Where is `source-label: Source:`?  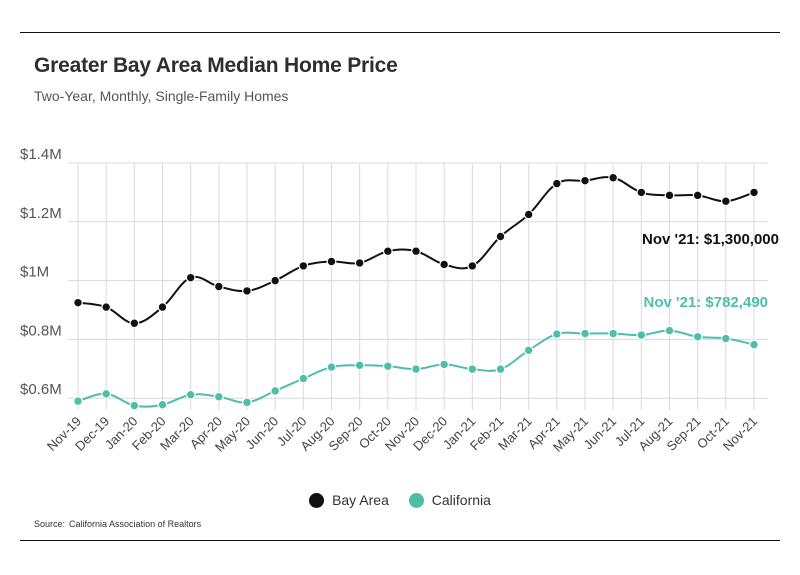 source-label: Source: is located at coordinates (50, 524).